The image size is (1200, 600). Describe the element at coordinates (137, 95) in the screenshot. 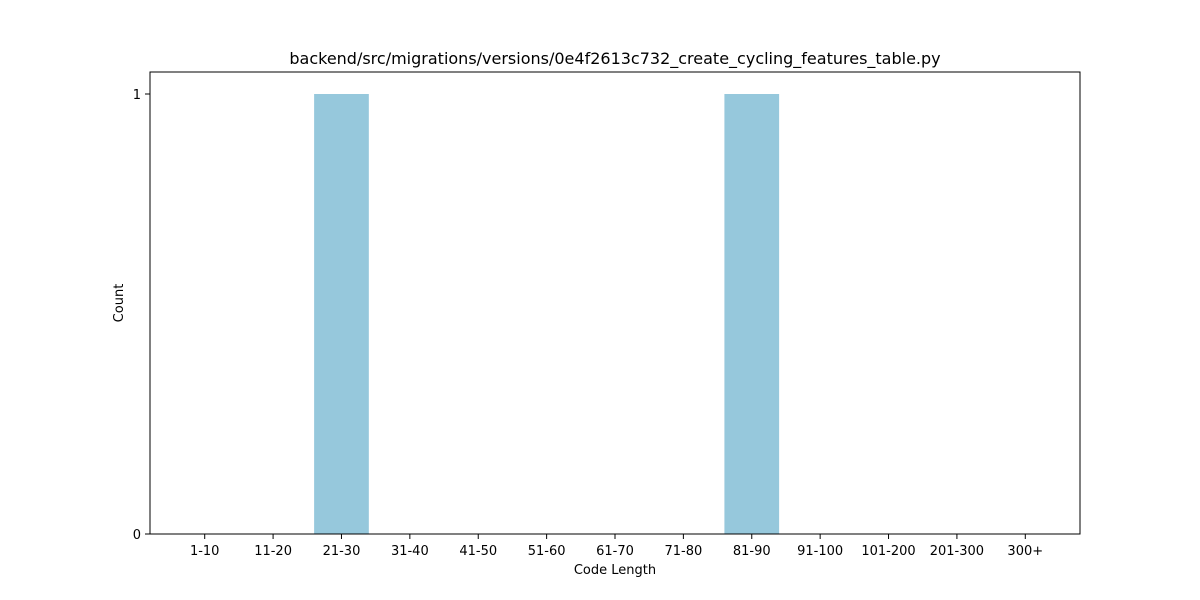

I see `y-tick-label: 1` at that location.